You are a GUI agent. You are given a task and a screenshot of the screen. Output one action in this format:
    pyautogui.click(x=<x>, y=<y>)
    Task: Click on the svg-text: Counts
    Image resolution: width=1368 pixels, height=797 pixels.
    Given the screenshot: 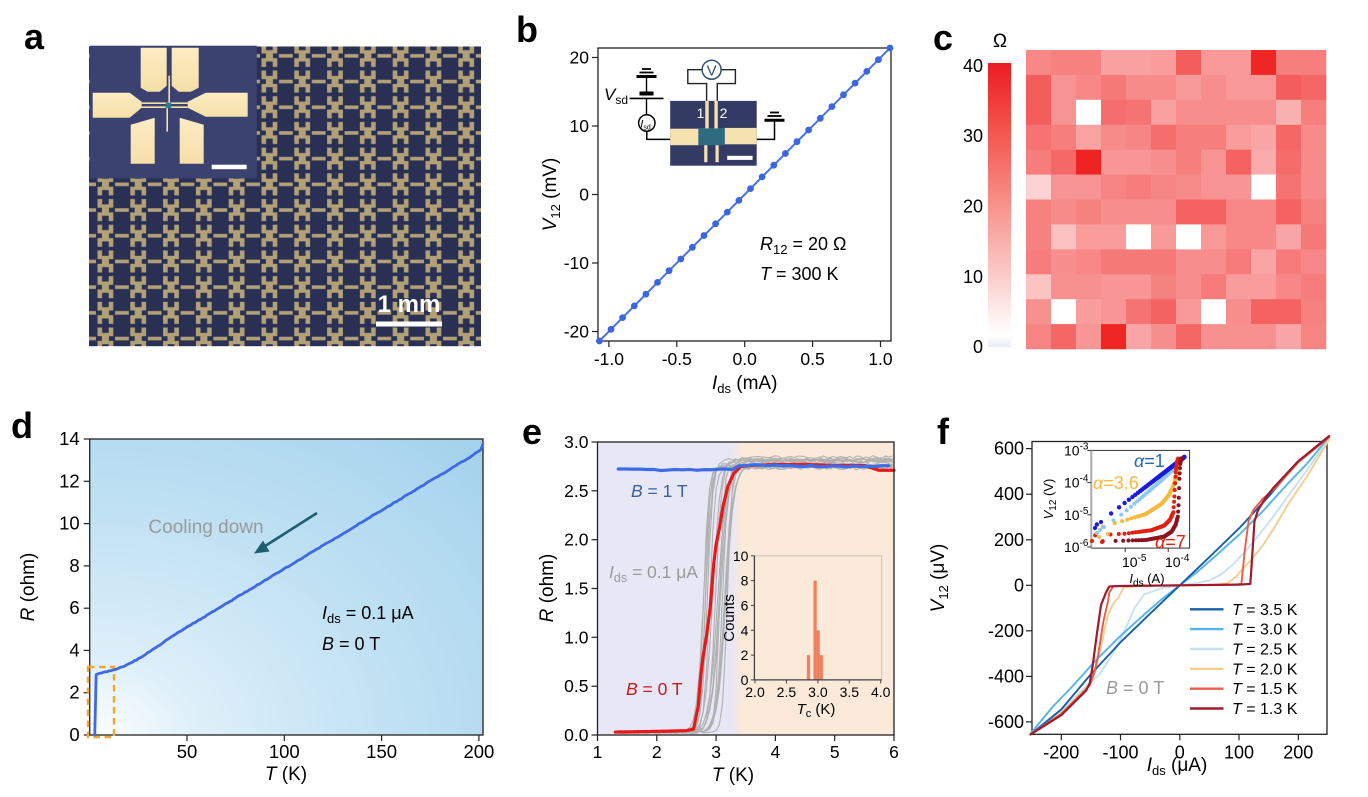 What is the action you would take?
    pyautogui.click(x=729, y=618)
    